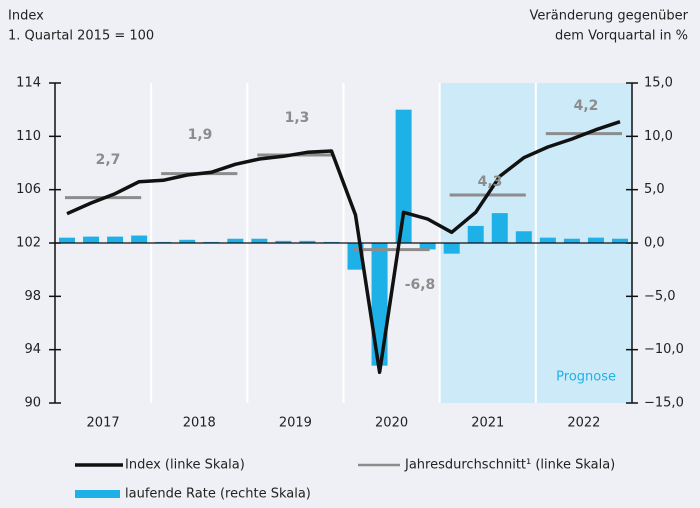  Describe the element at coordinates (420, 285) in the screenshot. I see `annotation: -6,8` at that location.